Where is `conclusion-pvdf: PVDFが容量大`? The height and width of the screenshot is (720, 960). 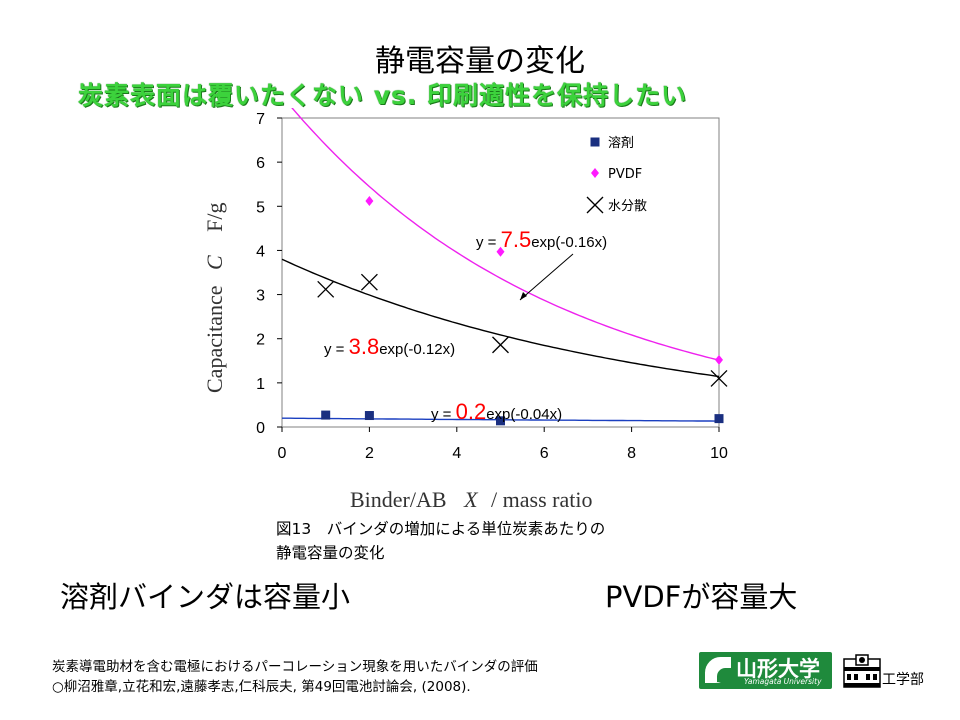 conclusion-pvdf: PVDFが容量大 is located at coordinates (701, 597).